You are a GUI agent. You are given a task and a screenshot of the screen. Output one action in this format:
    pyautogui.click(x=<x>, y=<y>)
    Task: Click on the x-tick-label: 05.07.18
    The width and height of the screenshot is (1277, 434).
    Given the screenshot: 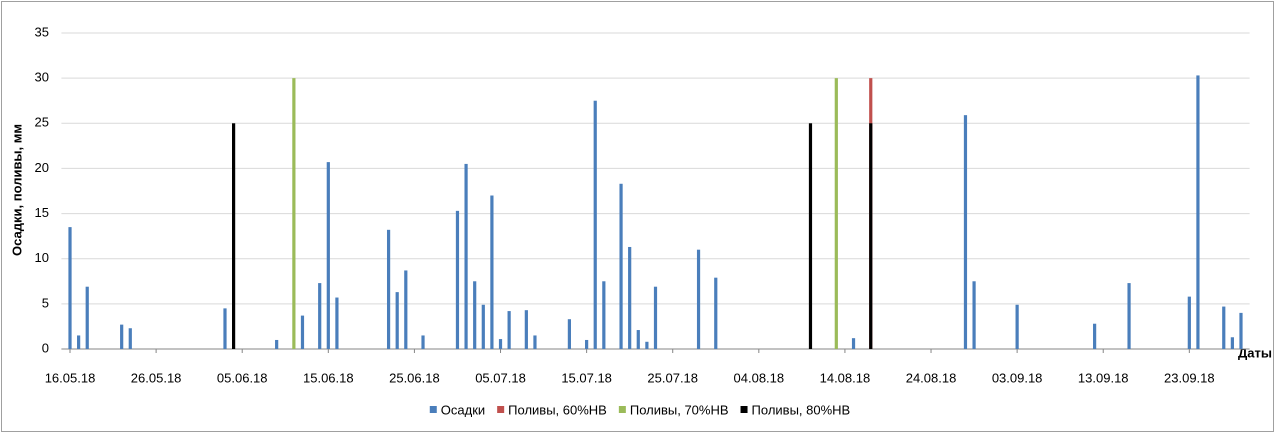 What is the action you would take?
    pyautogui.click(x=500, y=377)
    